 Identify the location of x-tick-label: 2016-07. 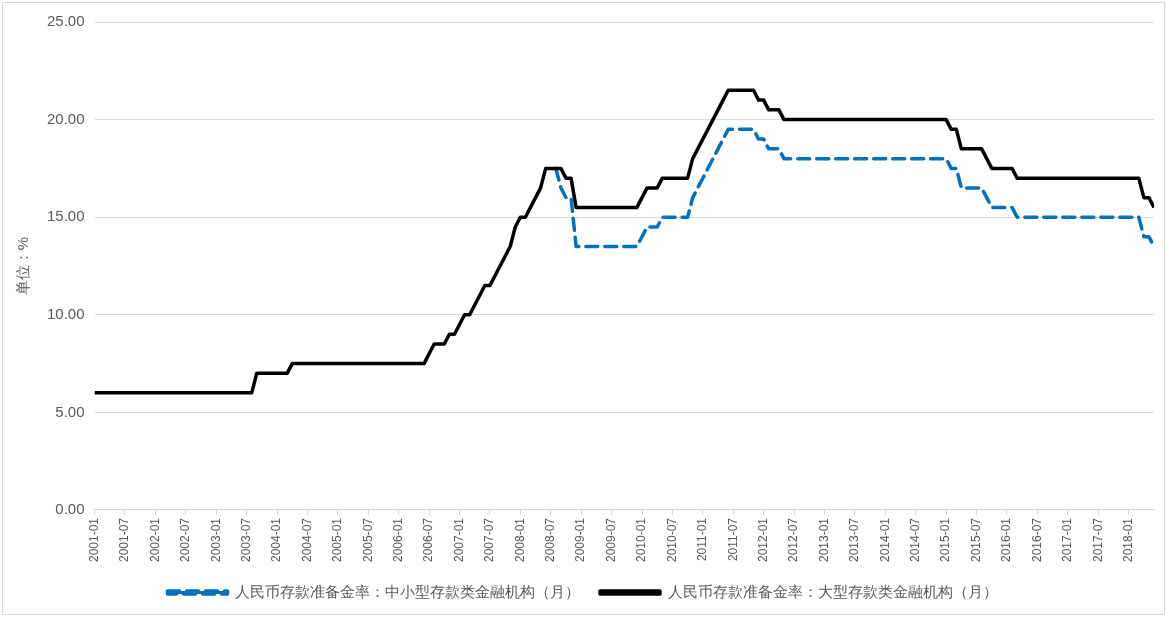
(1036, 540).